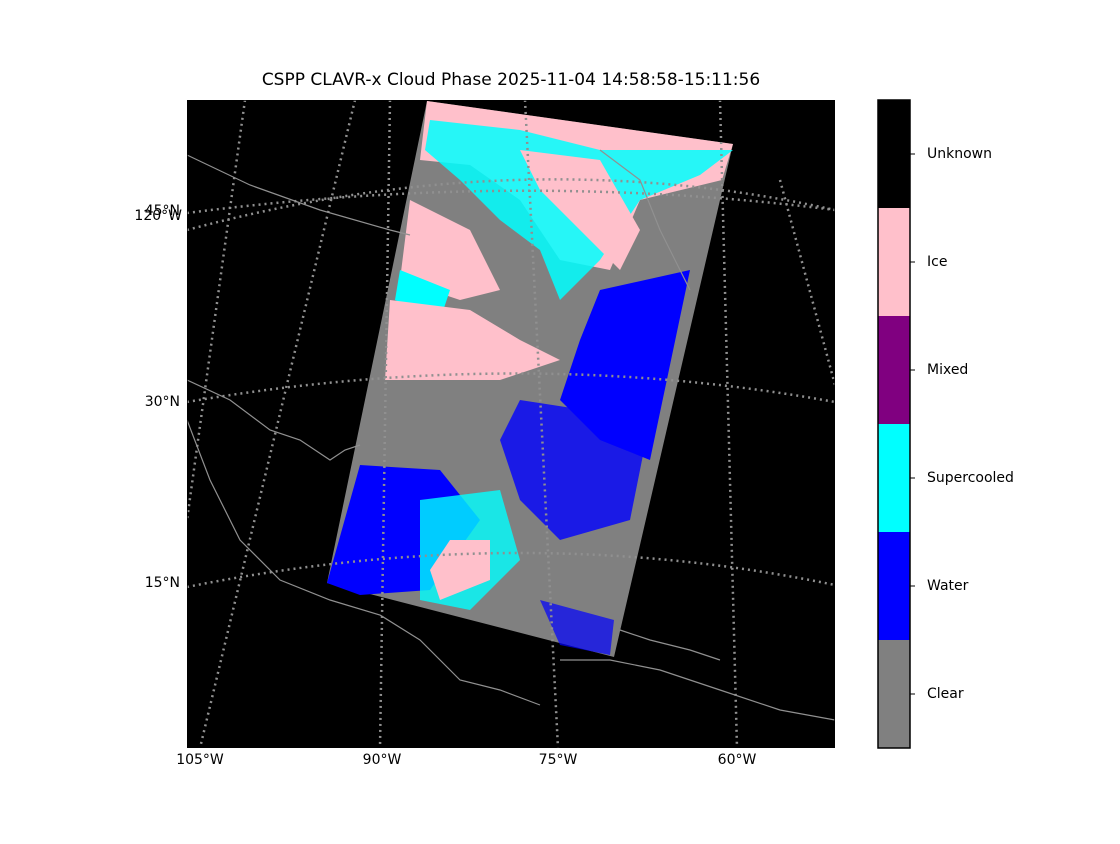 Image resolution: width=1120 pixels, height=844 pixels. I want to click on colorbar-frame, so click(894, 424).